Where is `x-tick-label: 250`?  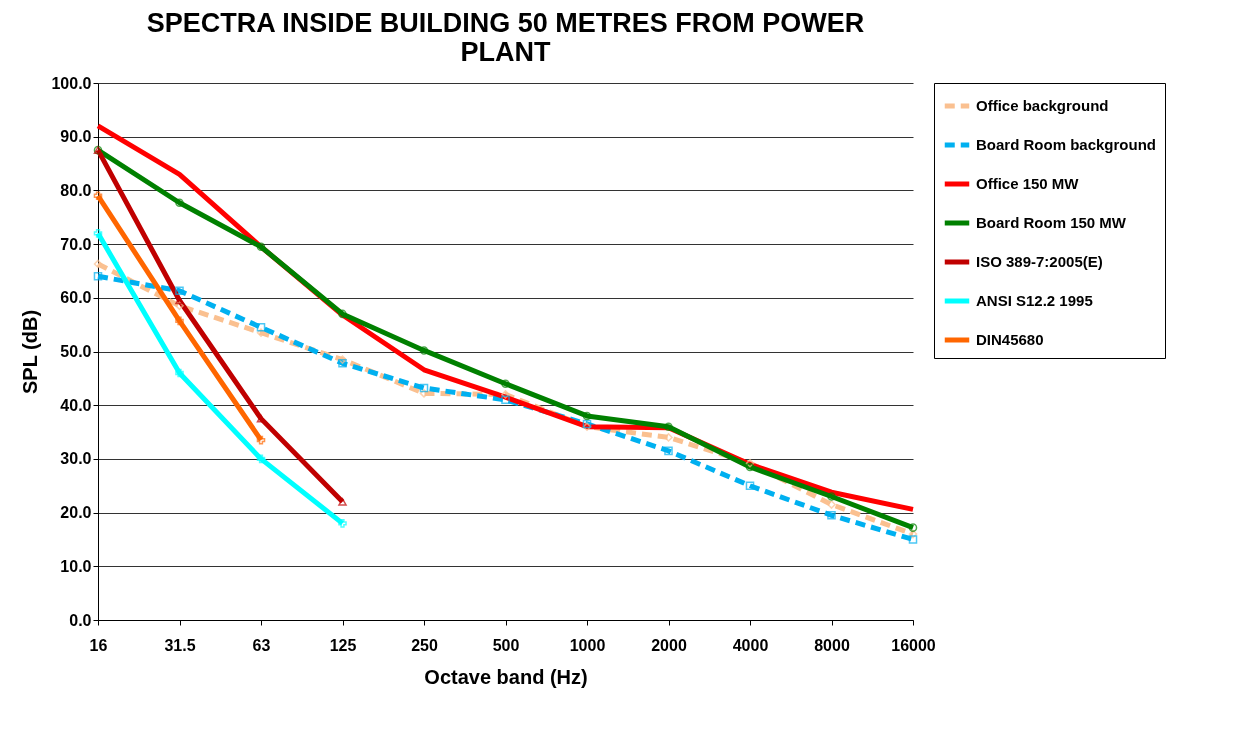 x-tick-label: 250 is located at coordinates (424, 645).